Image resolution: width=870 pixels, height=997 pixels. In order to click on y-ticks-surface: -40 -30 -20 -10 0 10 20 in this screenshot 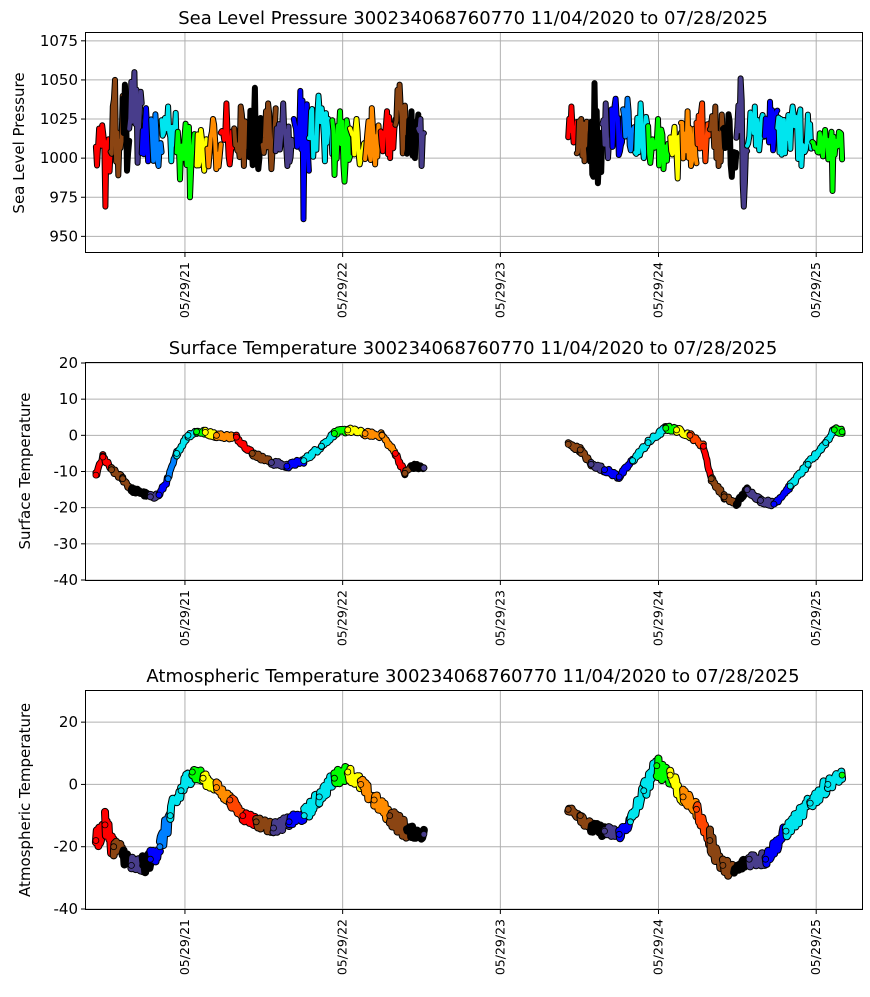, I will do `click(70, 471)`.